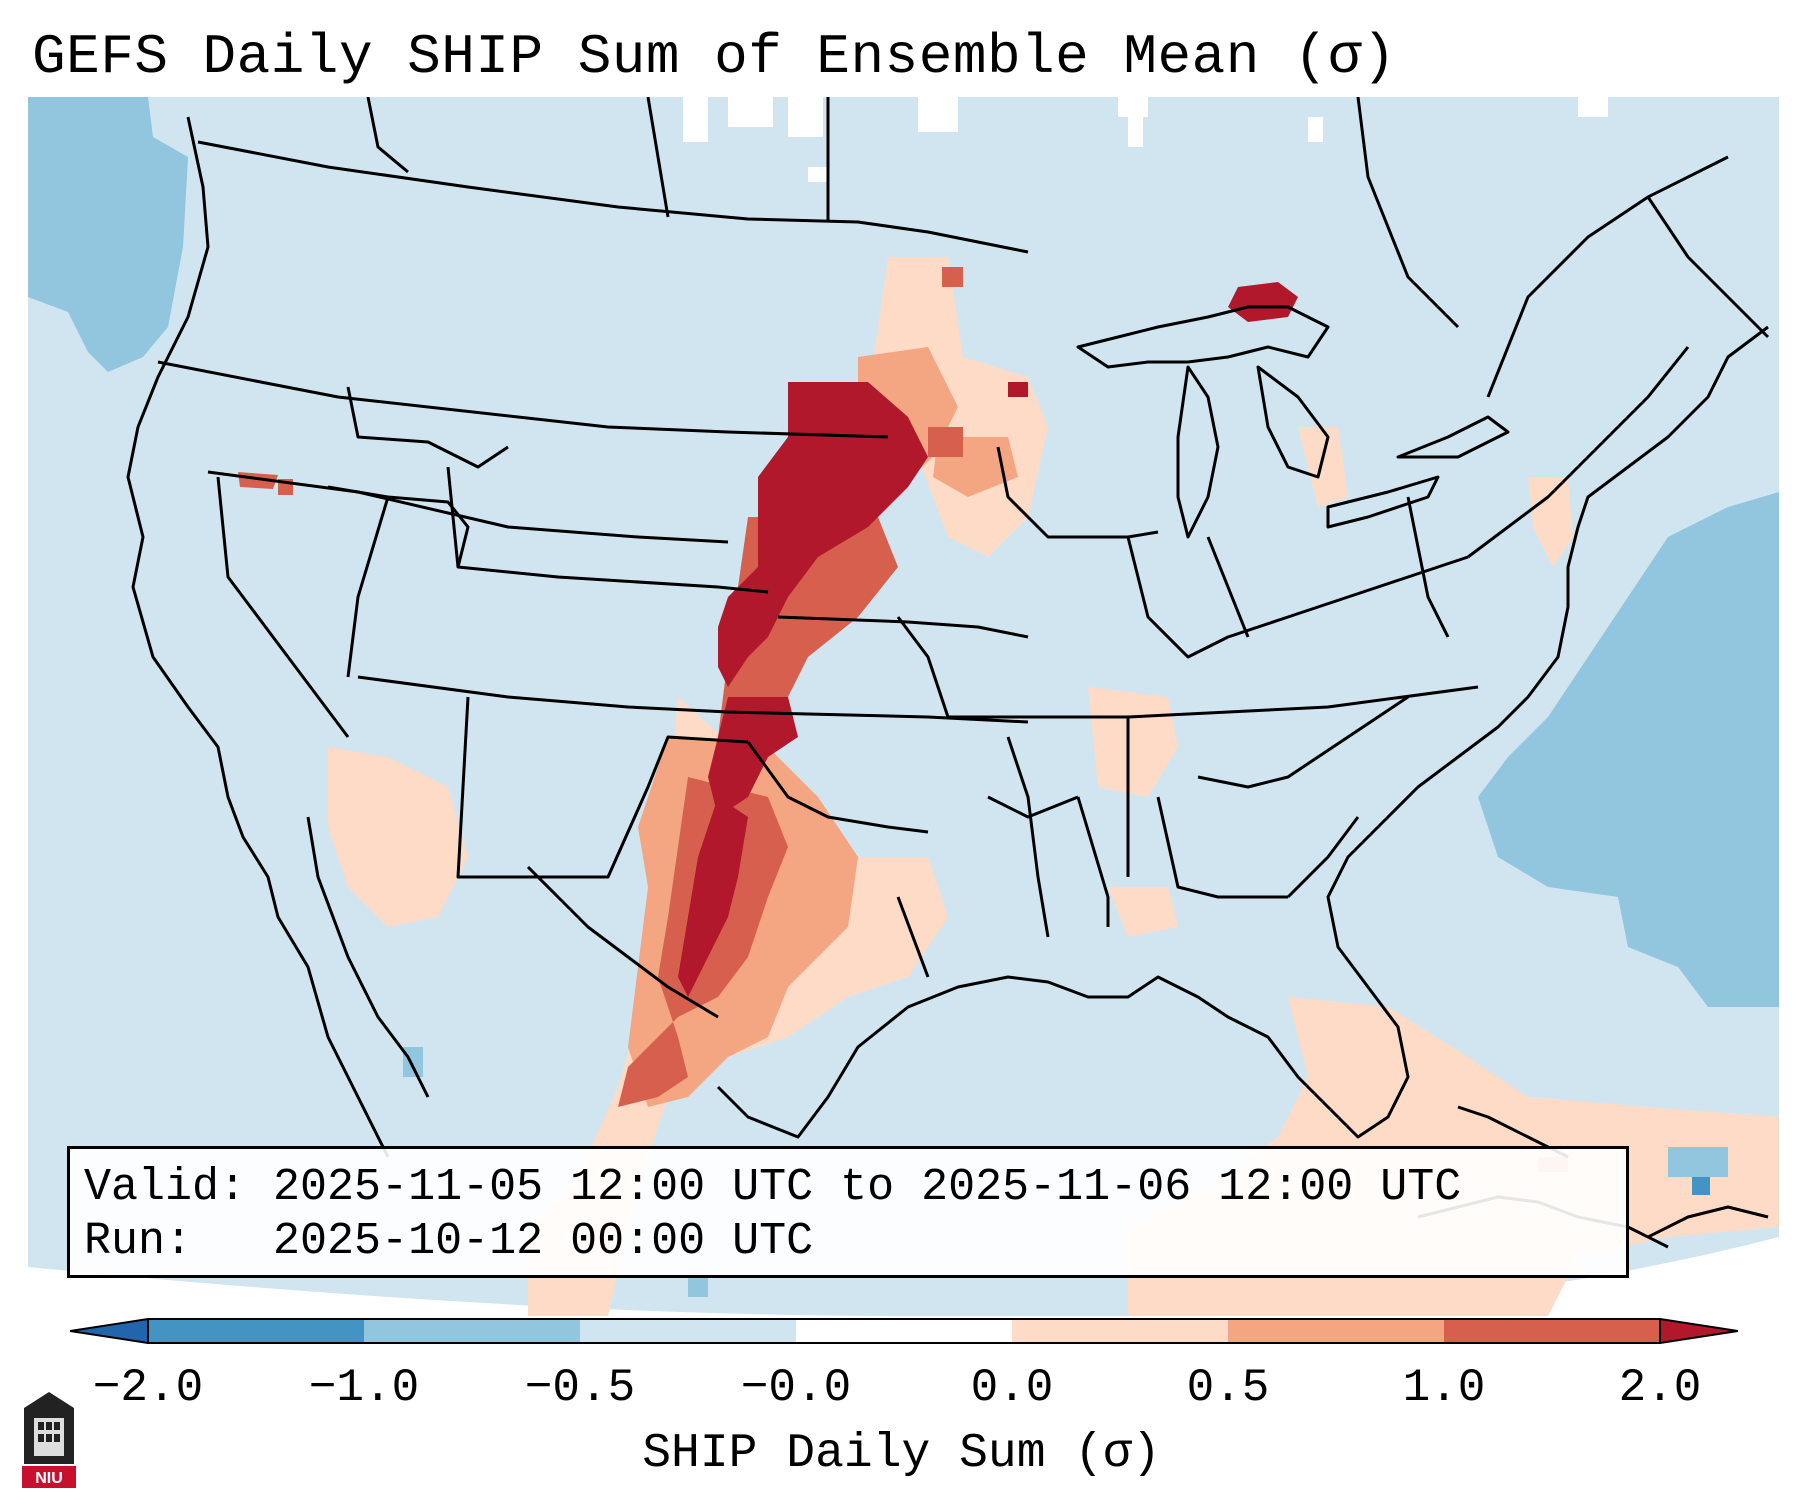 This screenshot has height=1506, width=1803. What do you see at coordinates (109, 1331) in the screenshot?
I see `colorbar-under-extension` at bounding box center [109, 1331].